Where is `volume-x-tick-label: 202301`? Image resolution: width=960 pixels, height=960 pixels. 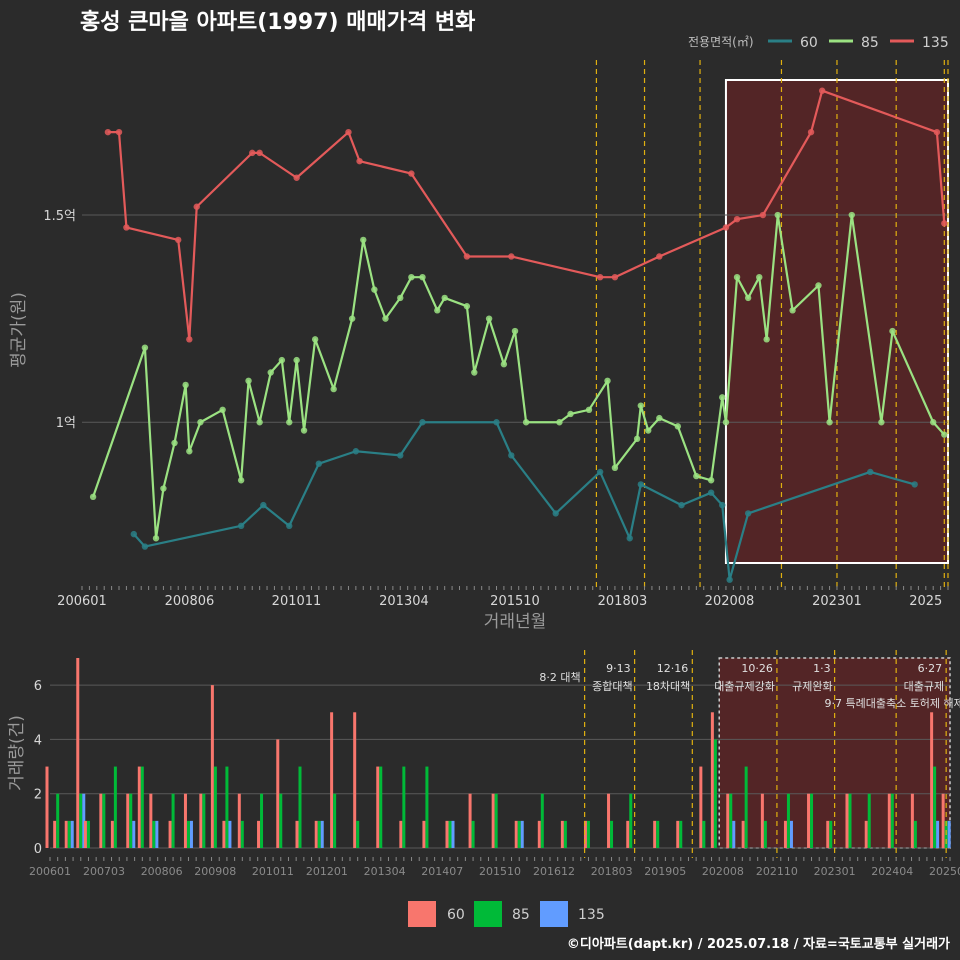
volume-x-tick-label: 202301 is located at coordinates (835, 871).